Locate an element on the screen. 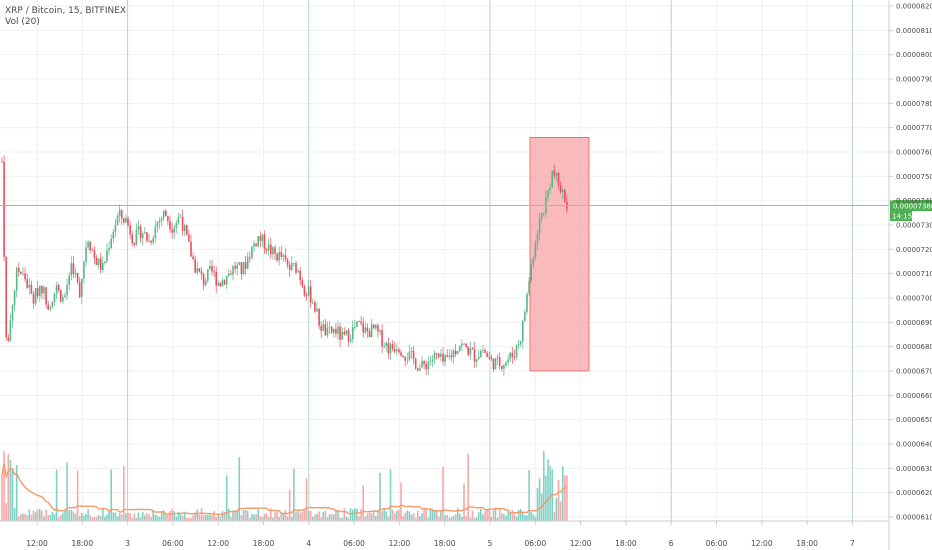 The image size is (932, 550). highlight-box is located at coordinates (559, 254).